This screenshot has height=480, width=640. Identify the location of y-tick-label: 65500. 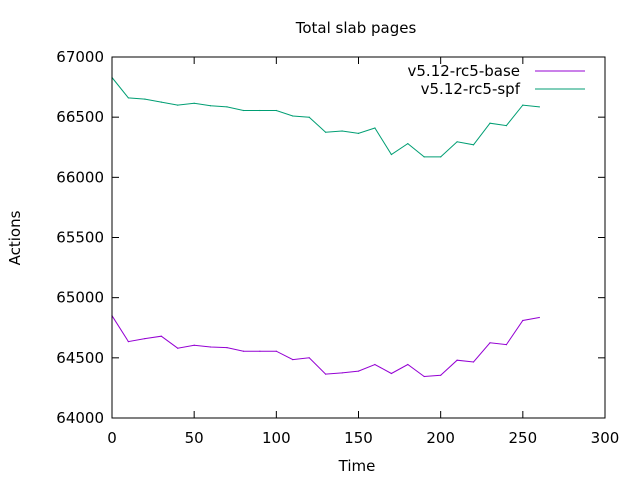
(80, 238).